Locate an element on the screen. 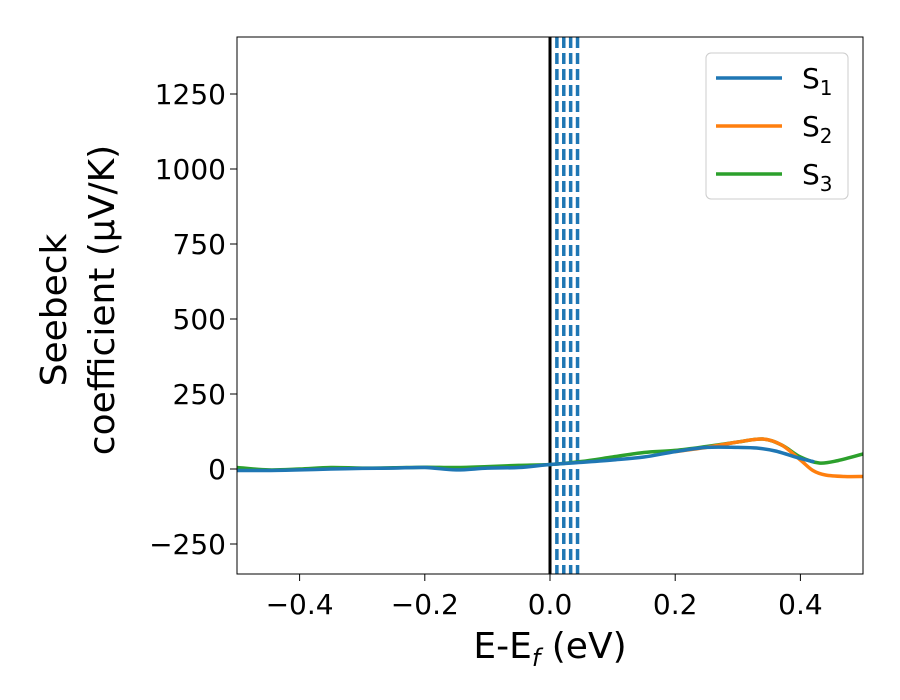 The width and height of the screenshot is (900, 700). y-axis-title-line1: Seebeck is located at coordinates (54, 309).